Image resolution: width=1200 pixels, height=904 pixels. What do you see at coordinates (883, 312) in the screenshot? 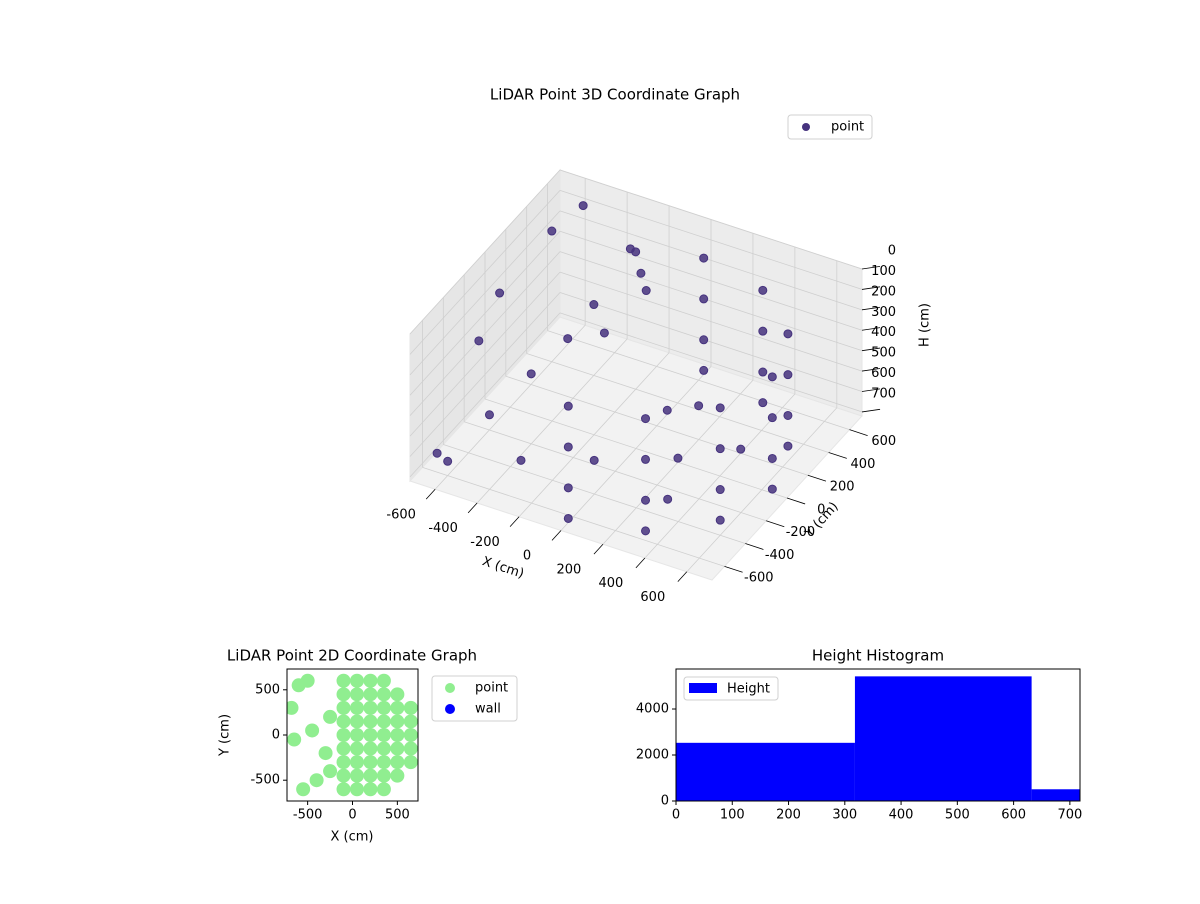
I see `z-tick-label: 300` at bounding box center [883, 312].